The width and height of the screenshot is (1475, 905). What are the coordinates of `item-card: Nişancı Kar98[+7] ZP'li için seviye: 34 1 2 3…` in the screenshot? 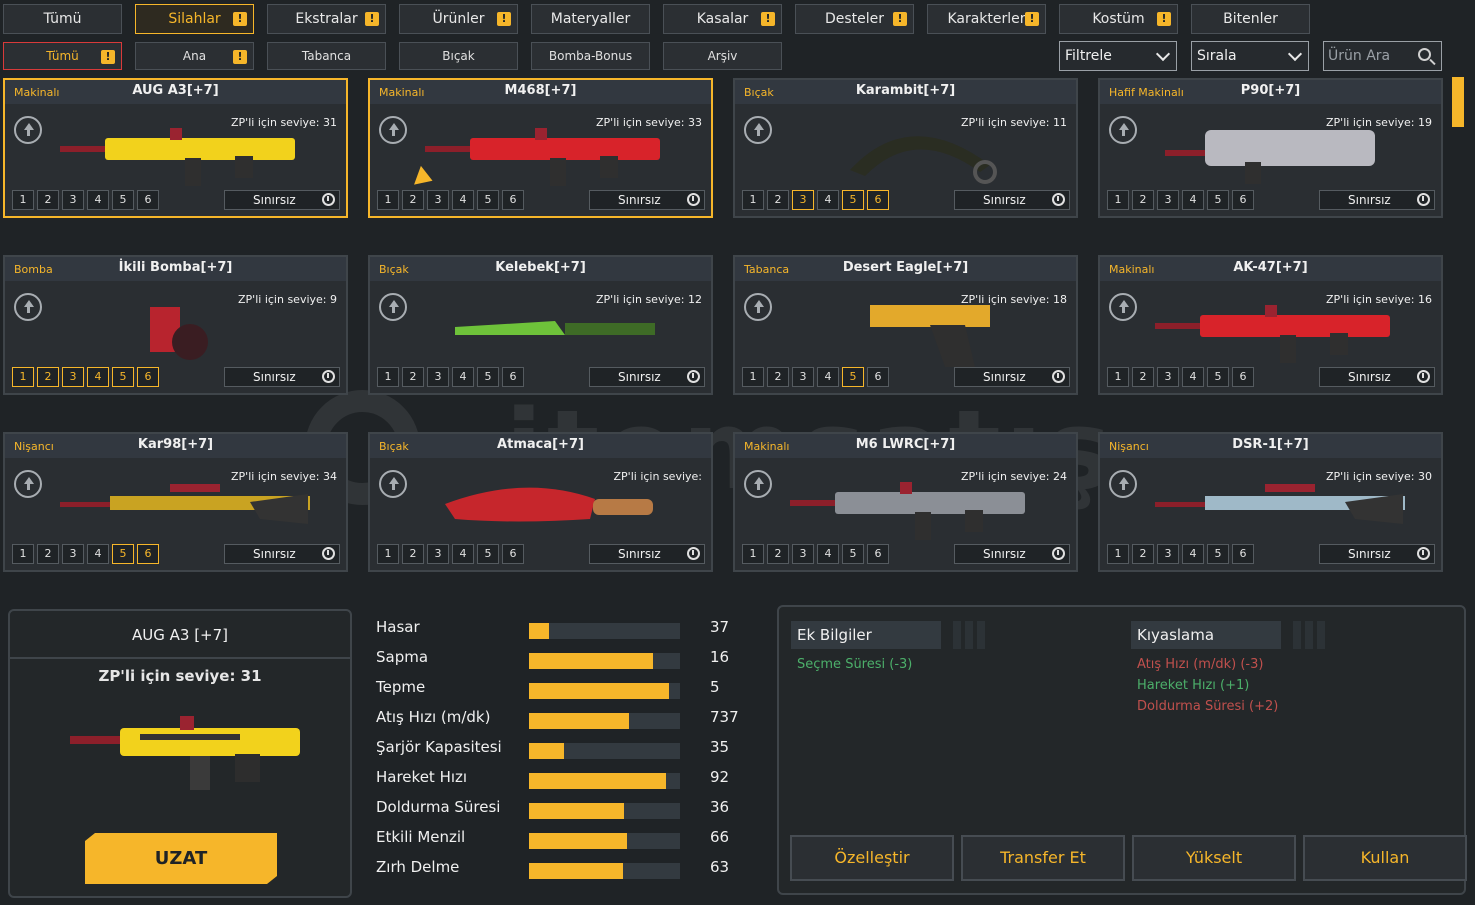 It's located at (175, 502).